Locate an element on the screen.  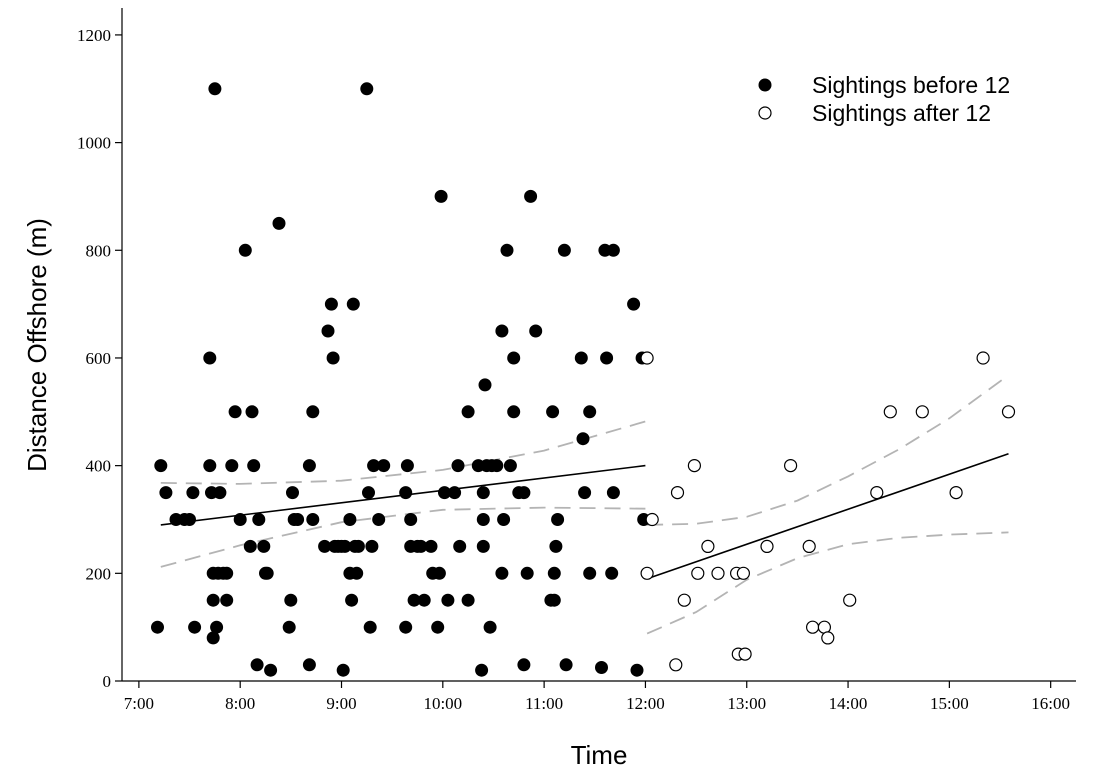
x-tick-label: 11:00 is located at coordinates (544, 703).